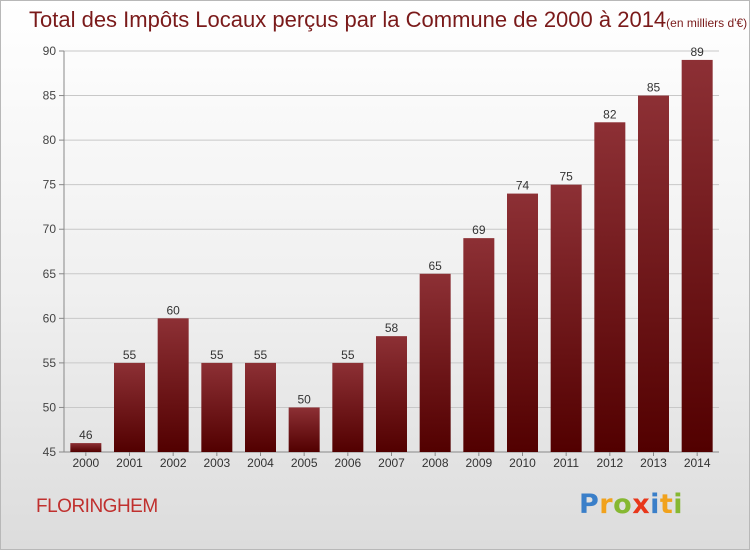 The width and height of the screenshot is (750, 550). Describe the element at coordinates (347, 463) in the screenshot. I see `x-tick-label: 2006` at that location.